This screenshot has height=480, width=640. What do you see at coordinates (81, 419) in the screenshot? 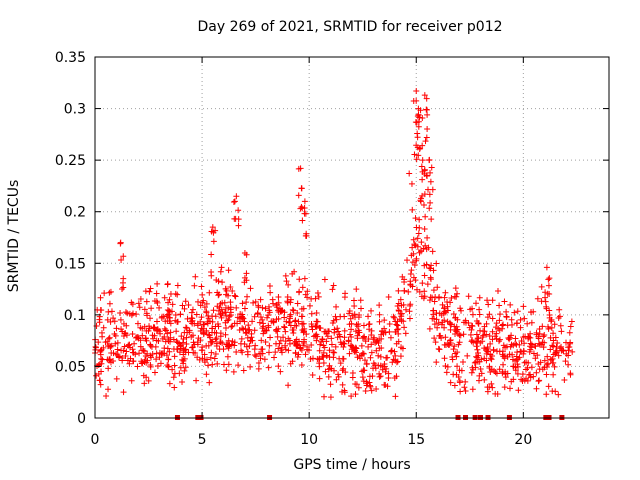
I see `y-tick-label: 0` at bounding box center [81, 419].